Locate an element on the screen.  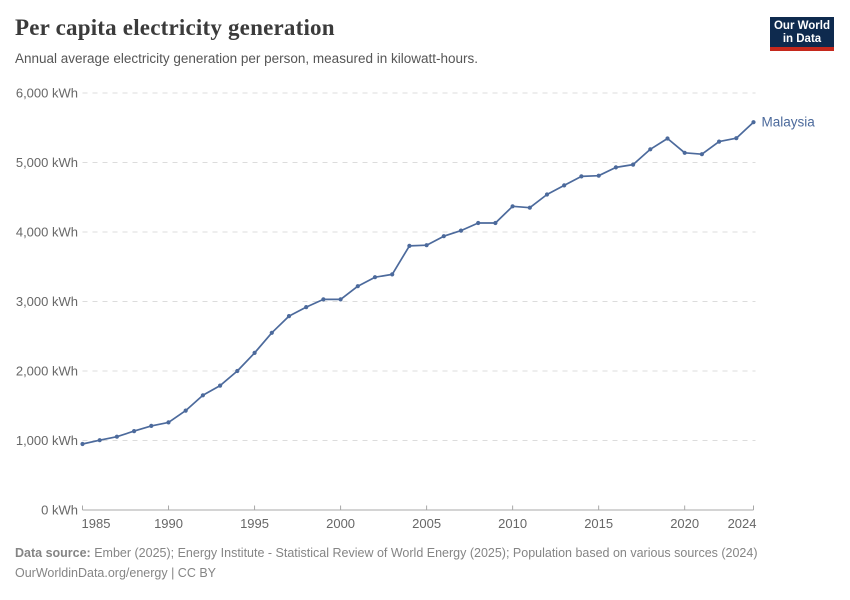
x-tick-label: 2005 is located at coordinates (426, 523).